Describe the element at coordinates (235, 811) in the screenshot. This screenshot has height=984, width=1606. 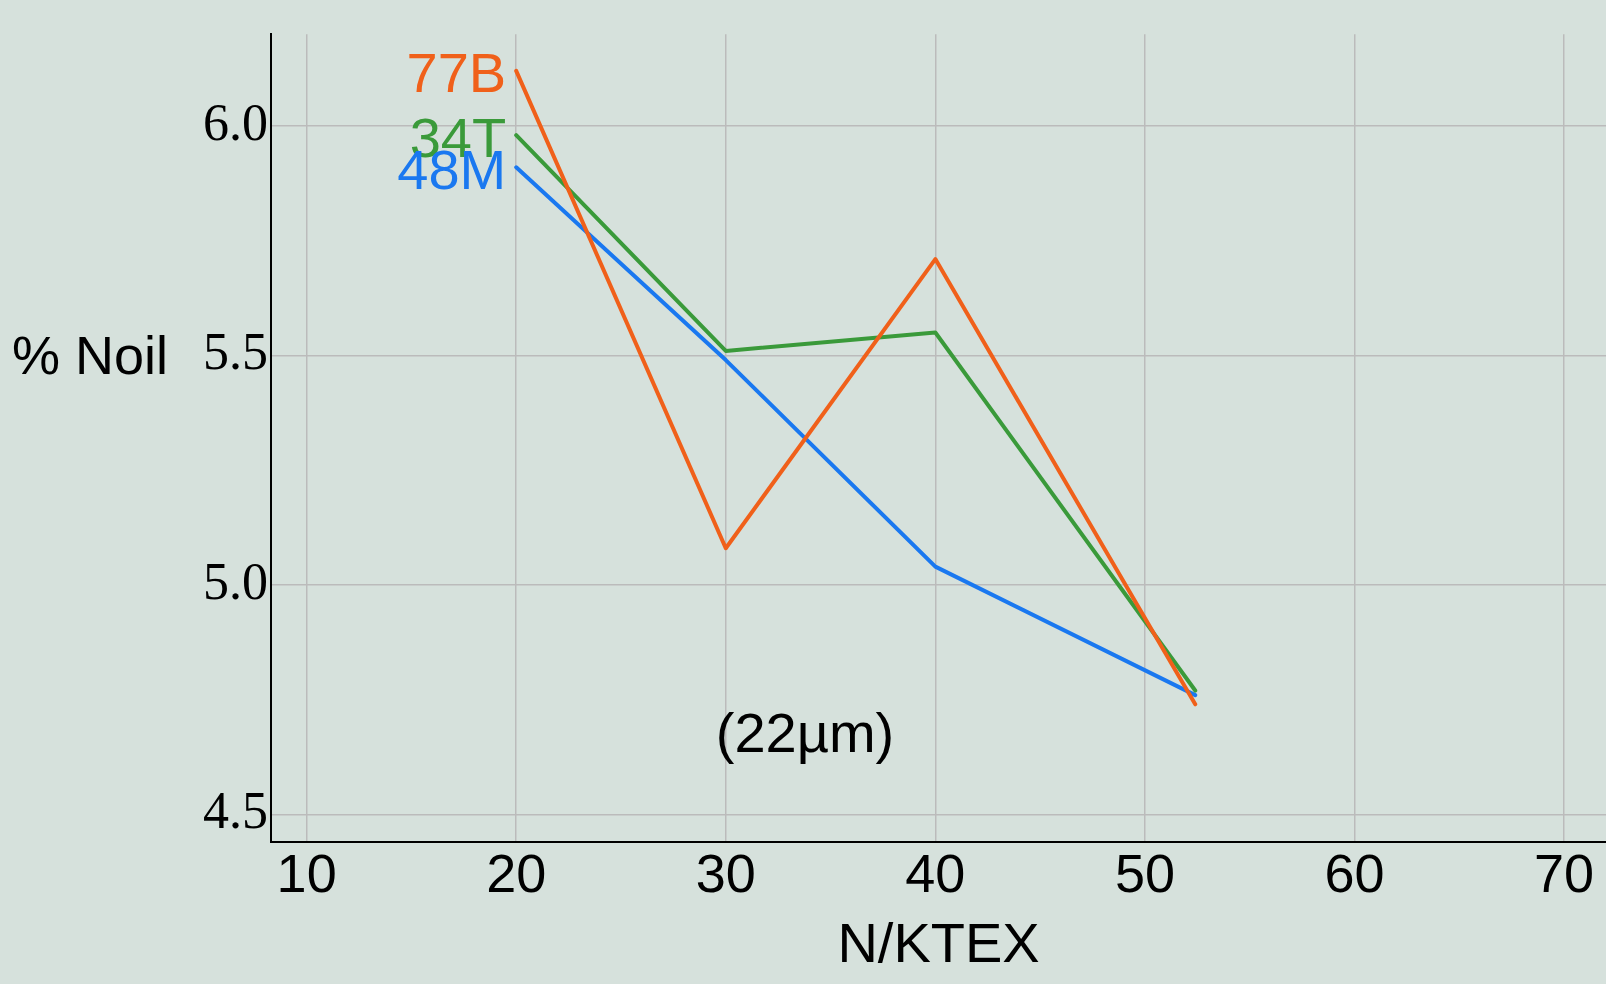
I see `y-tick-label: 4.5` at that location.